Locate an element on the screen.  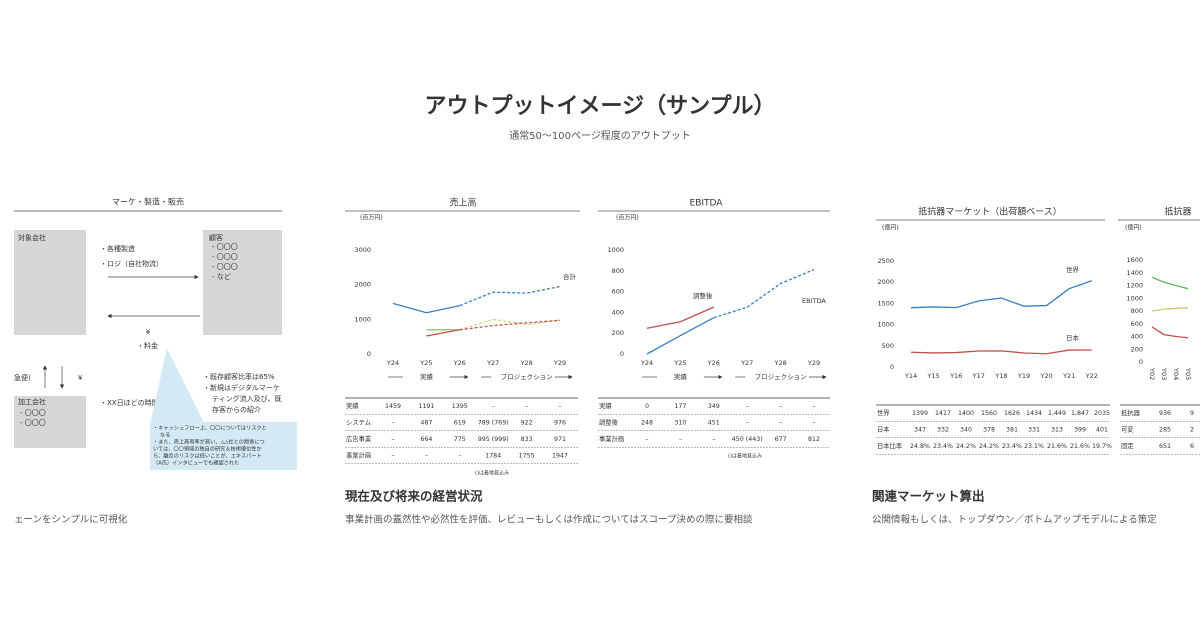
x-tick-label: Y02 is located at coordinates (1152, 373).